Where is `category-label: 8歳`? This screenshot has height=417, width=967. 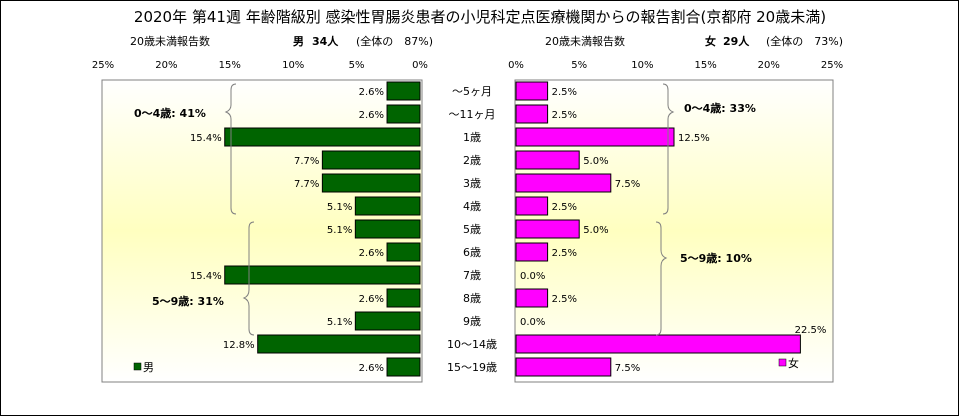 category-label: 8歳 is located at coordinates (472, 298).